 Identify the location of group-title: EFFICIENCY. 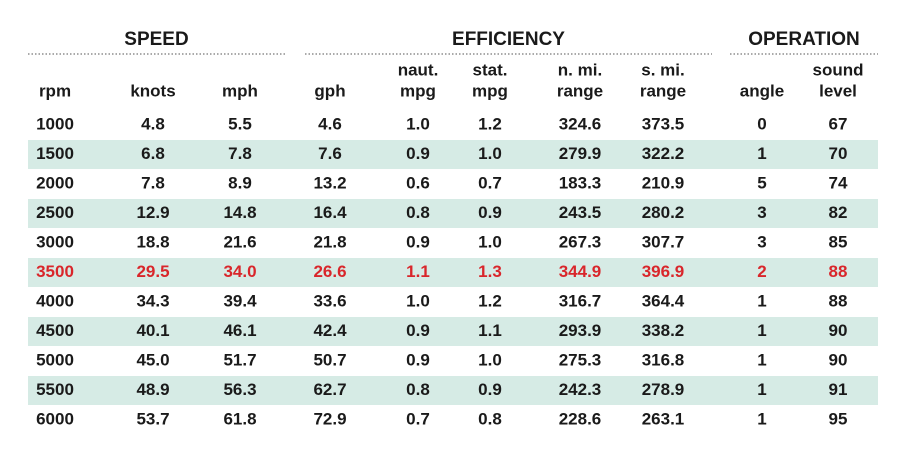
(508, 39).